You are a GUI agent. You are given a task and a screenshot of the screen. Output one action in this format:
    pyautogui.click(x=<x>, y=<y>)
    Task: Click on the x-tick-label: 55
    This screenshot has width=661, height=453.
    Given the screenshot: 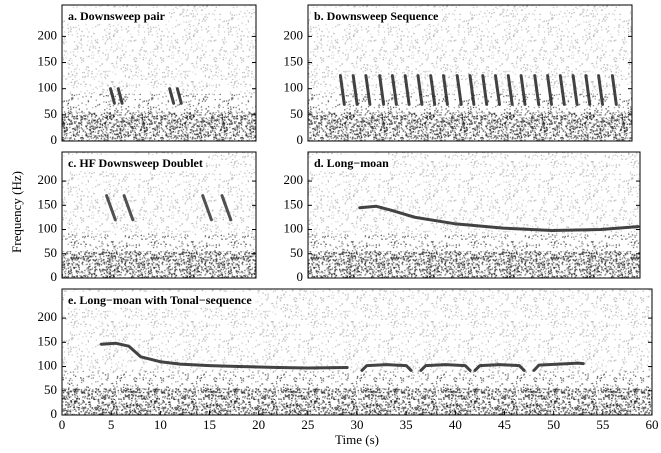 What is the action you would take?
    pyautogui.click(x=602, y=424)
    